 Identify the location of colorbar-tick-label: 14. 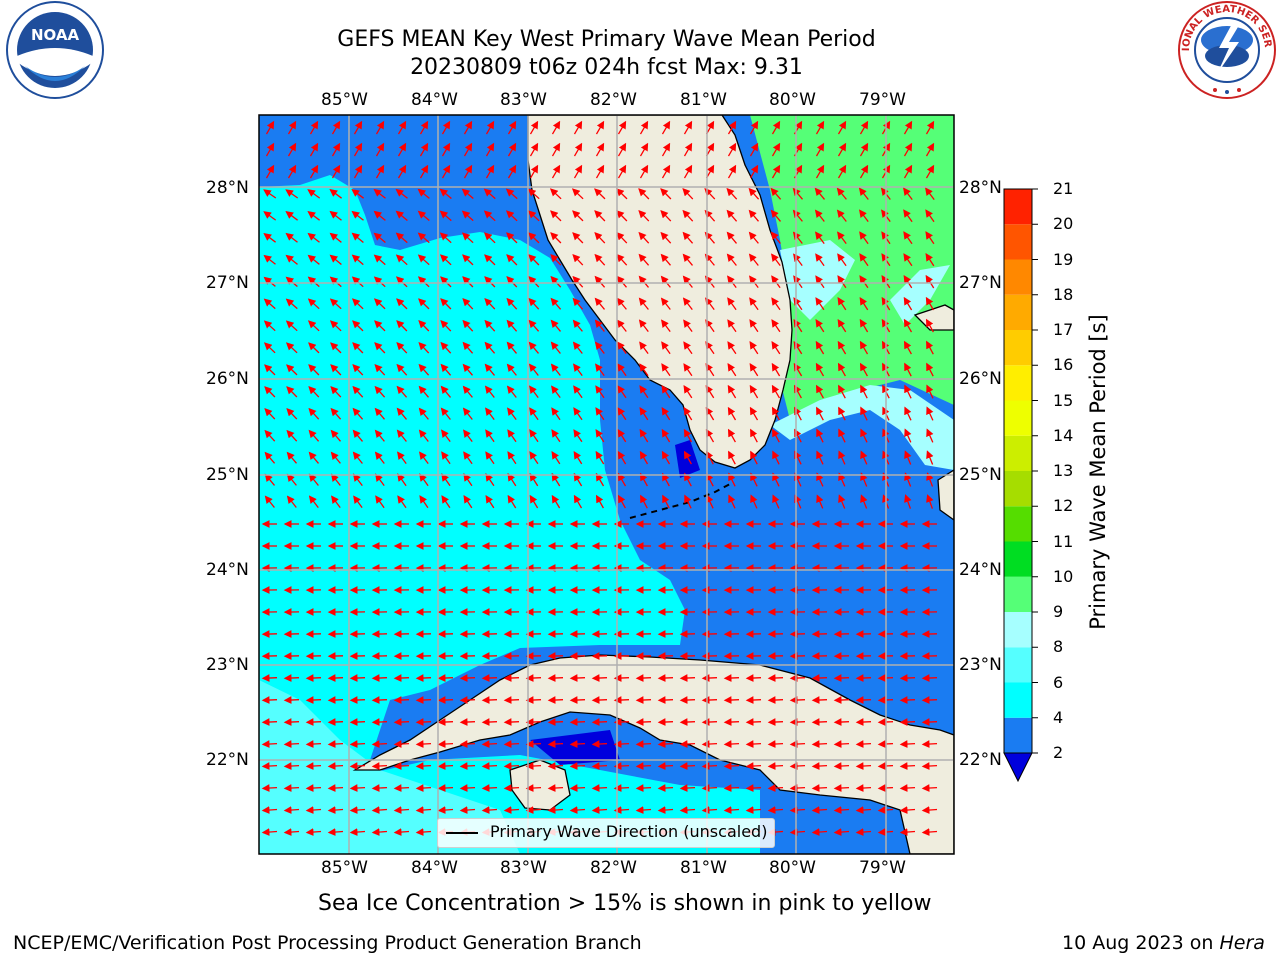
(1063, 436).